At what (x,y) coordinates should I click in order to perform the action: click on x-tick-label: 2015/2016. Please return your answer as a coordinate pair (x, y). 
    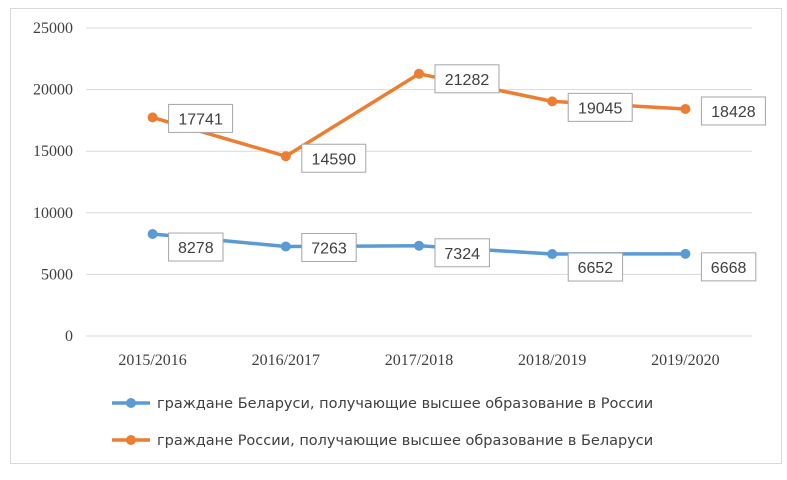
    Looking at the image, I should click on (152, 360).